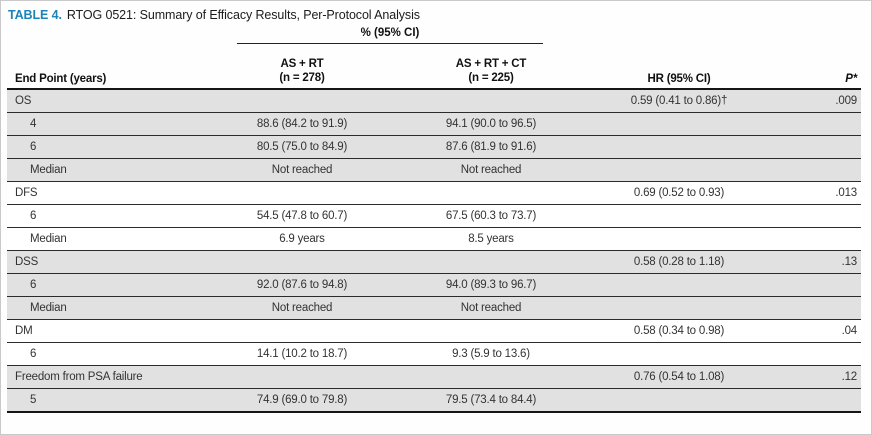 The height and width of the screenshot is (435, 872). Describe the element at coordinates (302, 124) in the screenshot. I see `arm1-cell: 88.6 (84.2 to 91.9)` at that location.